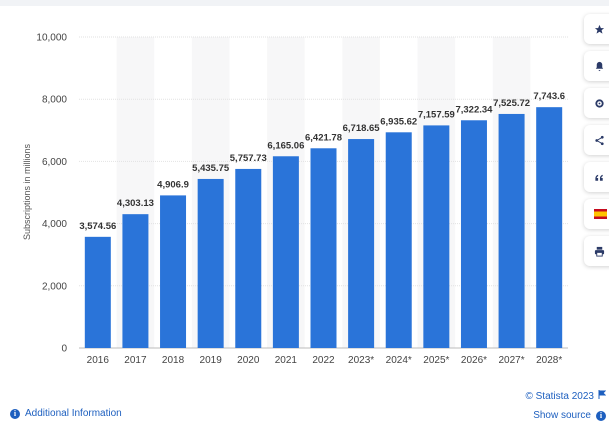 The image size is (609, 432). Describe the element at coordinates (512, 360) in the screenshot. I see `x-tick-label: 2027*` at that location.